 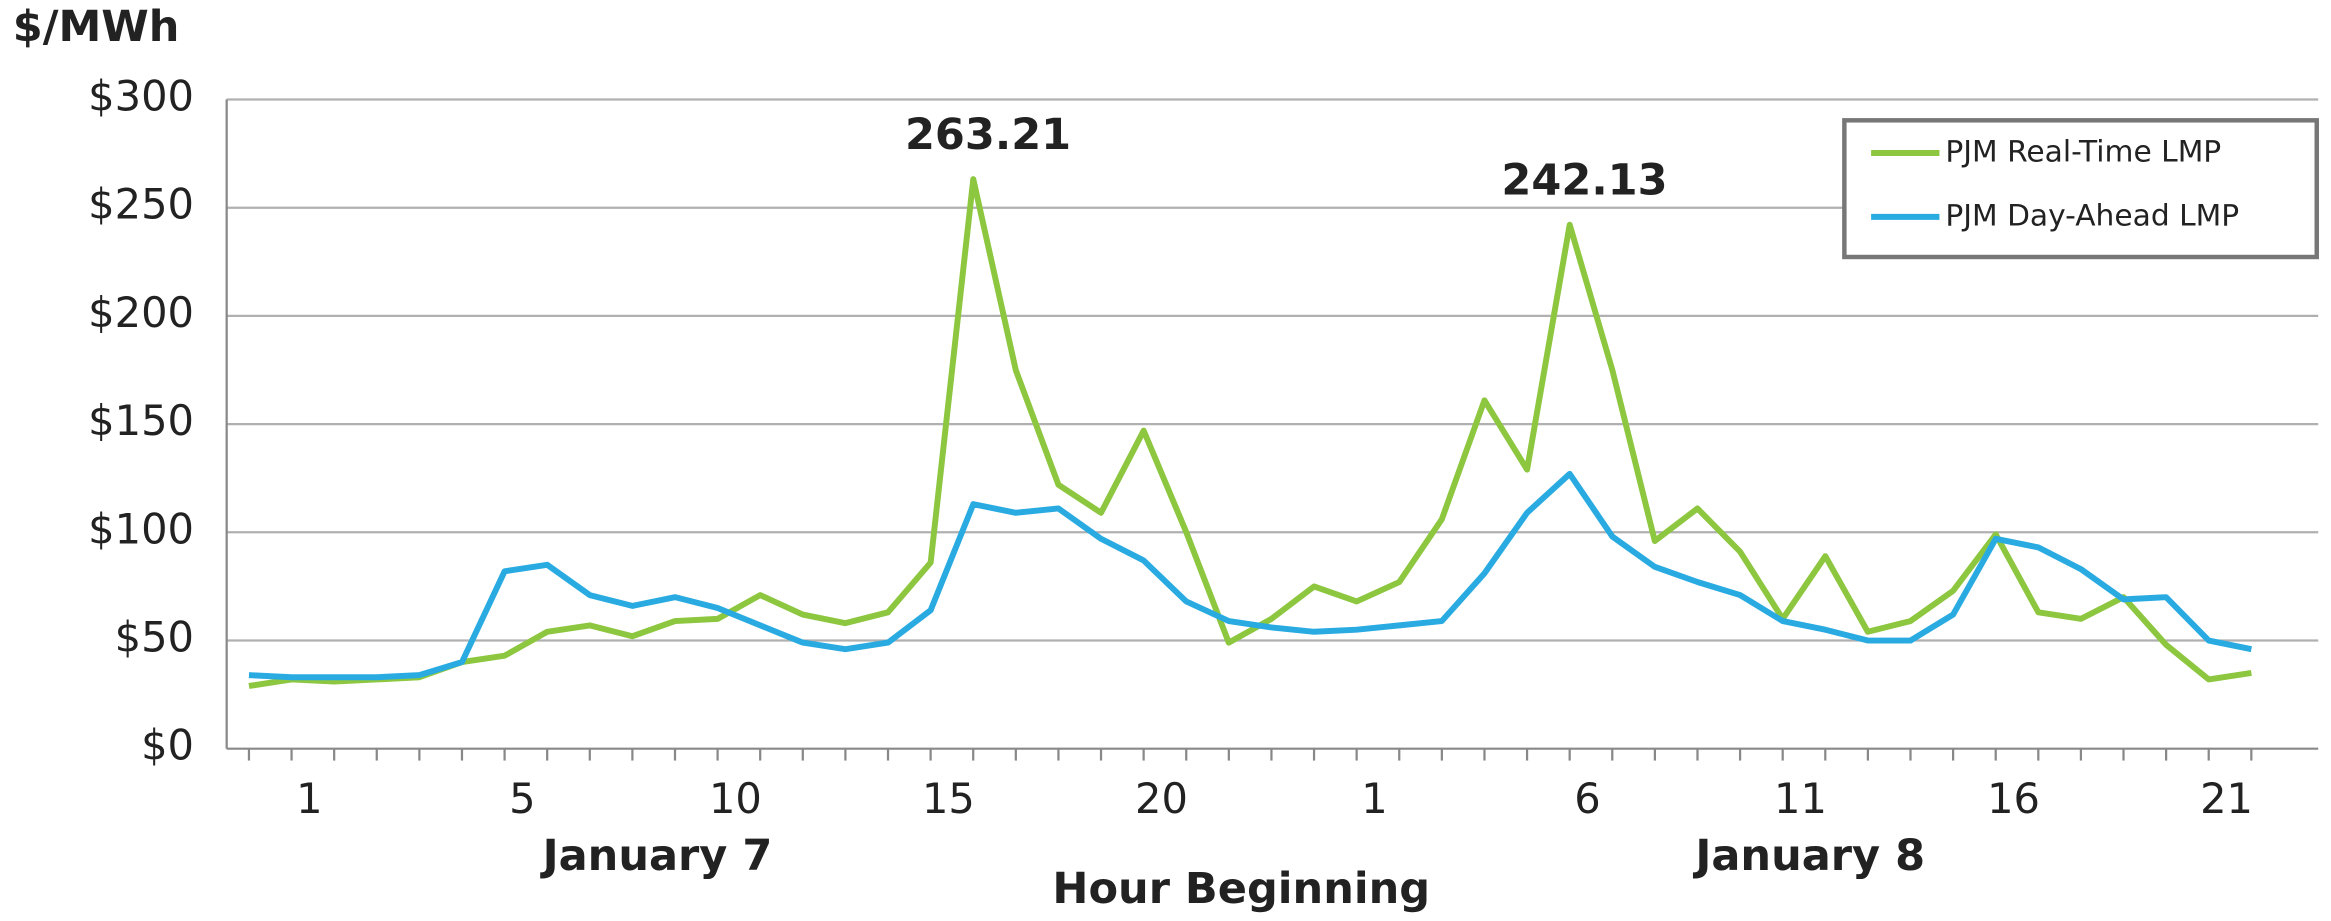 I want to click on y-axis-label: $/MWh, so click(x=96, y=27).